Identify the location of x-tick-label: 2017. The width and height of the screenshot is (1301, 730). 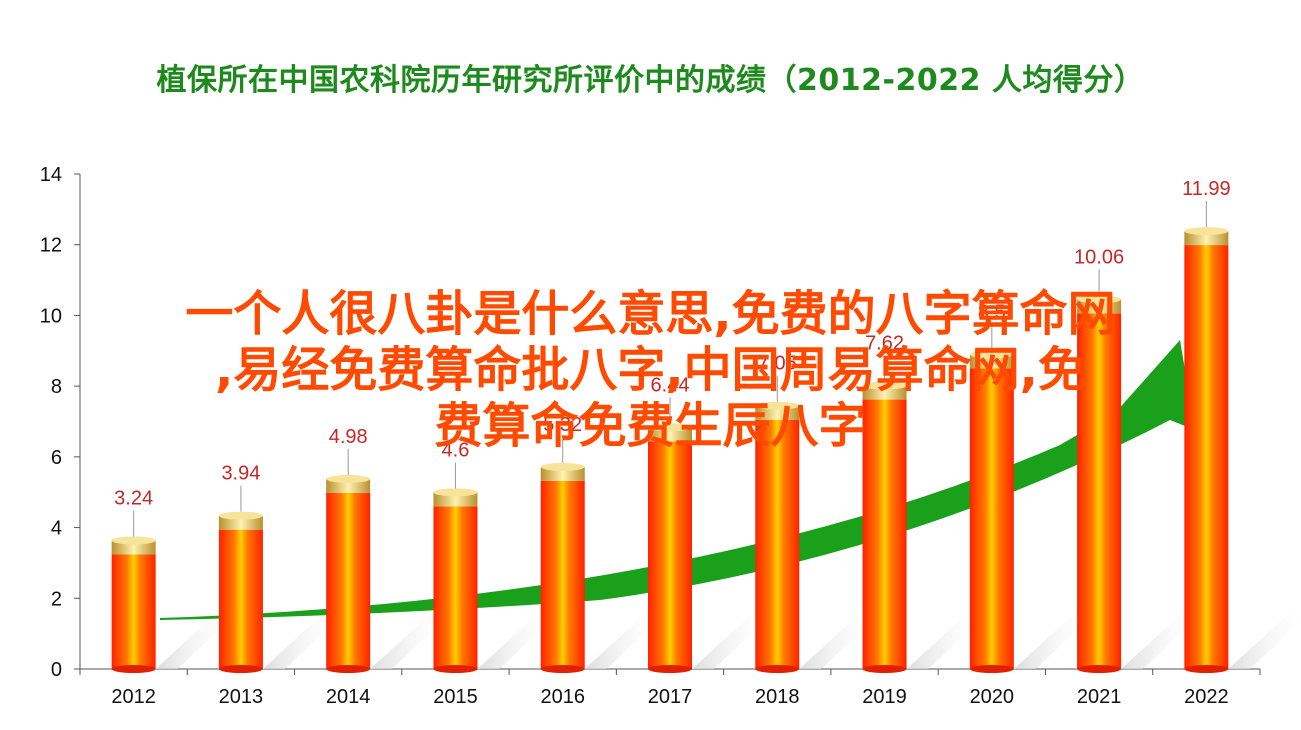
(670, 697).